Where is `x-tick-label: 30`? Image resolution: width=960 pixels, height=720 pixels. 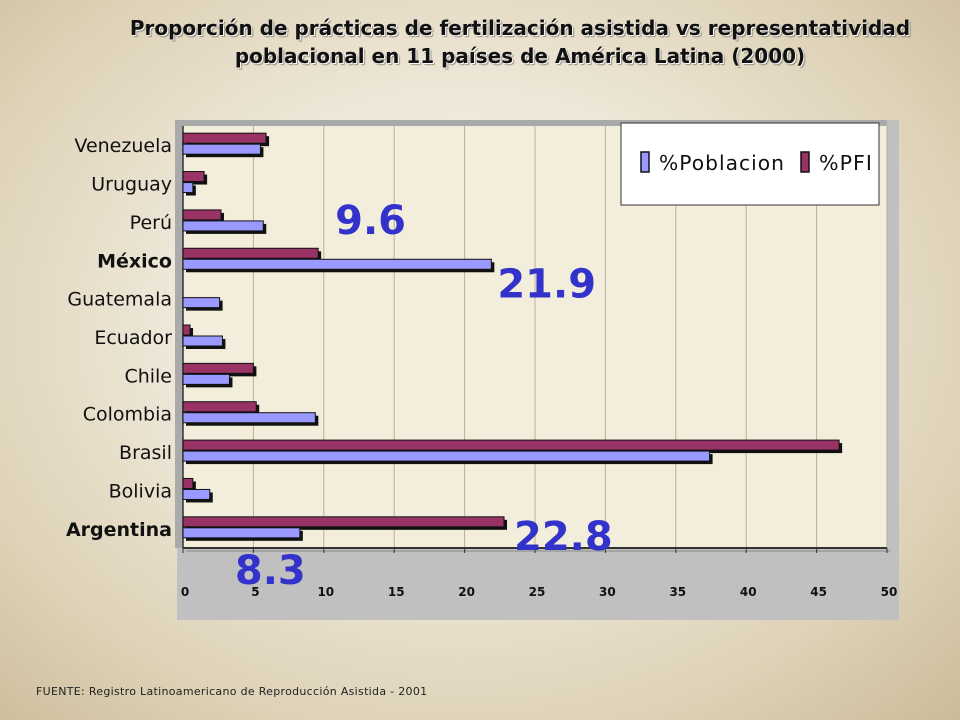 x-tick-label: 30 is located at coordinates (607, 592).